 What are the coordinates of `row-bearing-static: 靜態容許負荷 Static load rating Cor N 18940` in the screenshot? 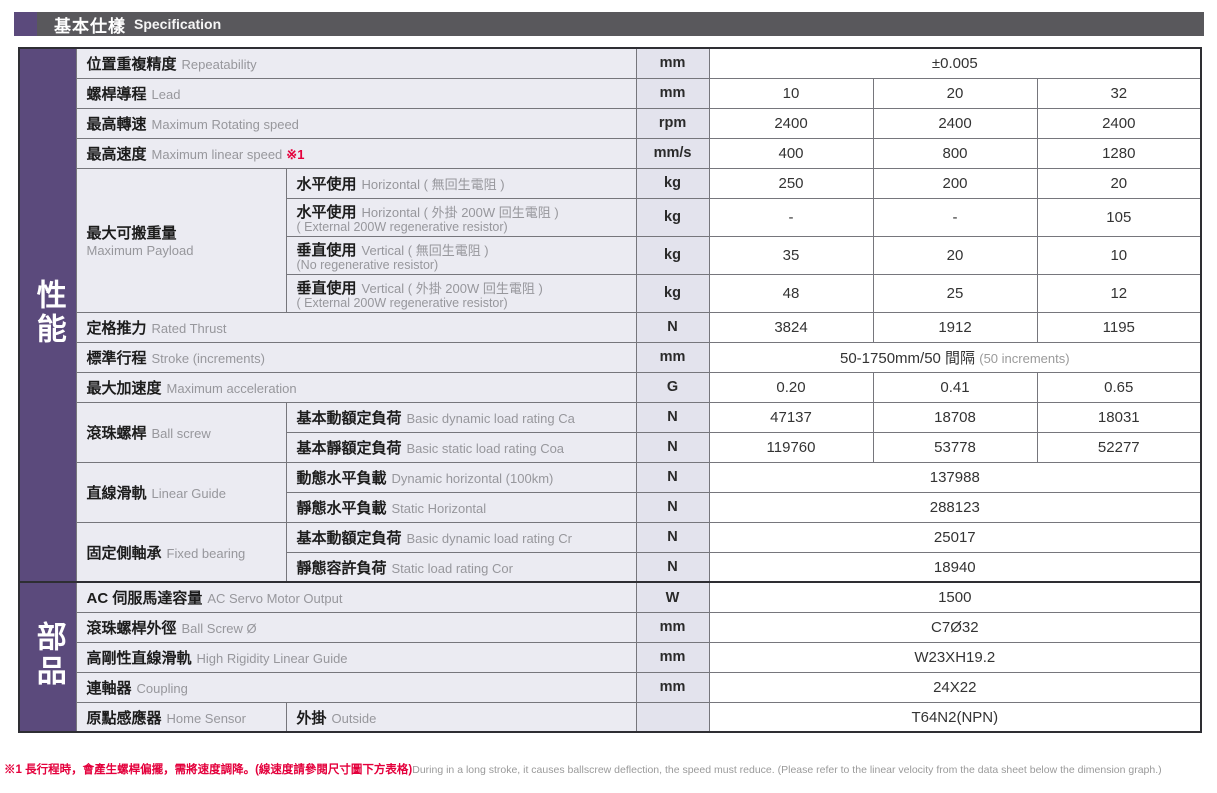 It's located at (610, 567).